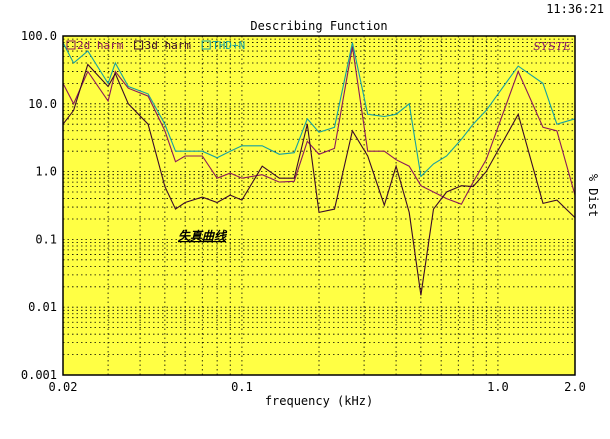 The image size is (610, 439). What do you see at coordinates (318, 26) in the screenshot?
I see `chart-title: Describing Function` at bounding box center [318, 26].